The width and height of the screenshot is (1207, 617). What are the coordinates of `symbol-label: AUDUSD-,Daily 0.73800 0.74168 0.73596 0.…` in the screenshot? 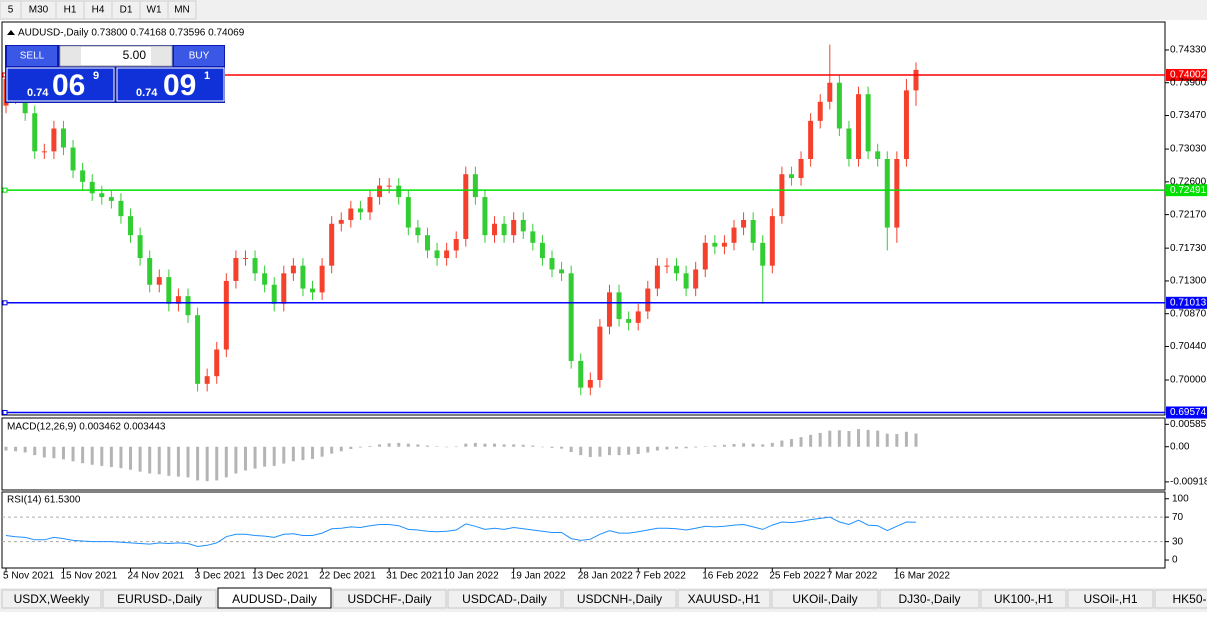 It's located at (131, 33).